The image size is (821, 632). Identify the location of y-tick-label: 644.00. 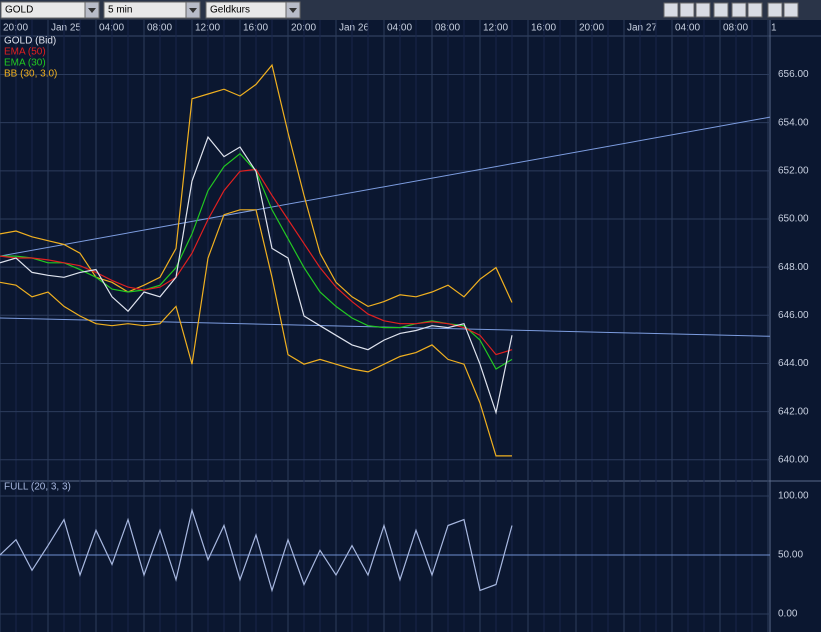
(793, 363).